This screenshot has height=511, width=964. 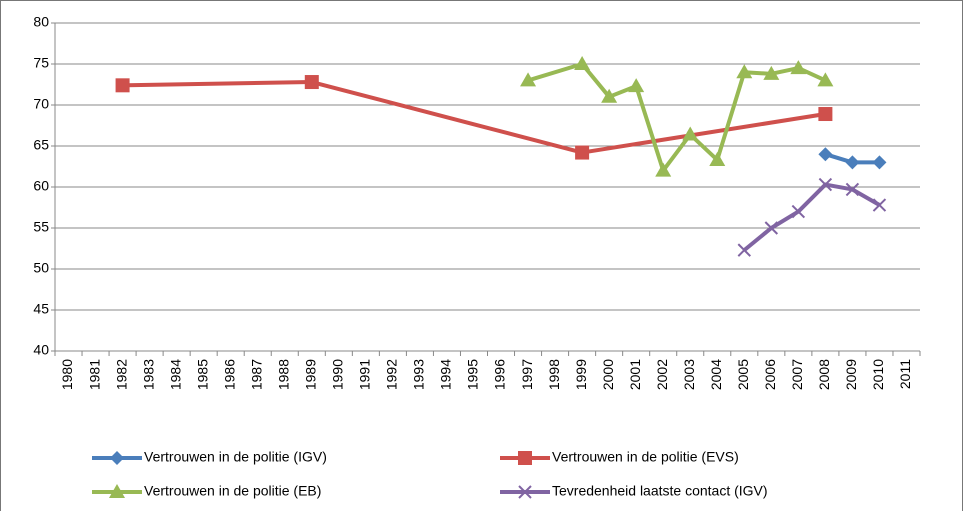 I want to click on x-tick-label: 1995, so click(x=473, y=374).